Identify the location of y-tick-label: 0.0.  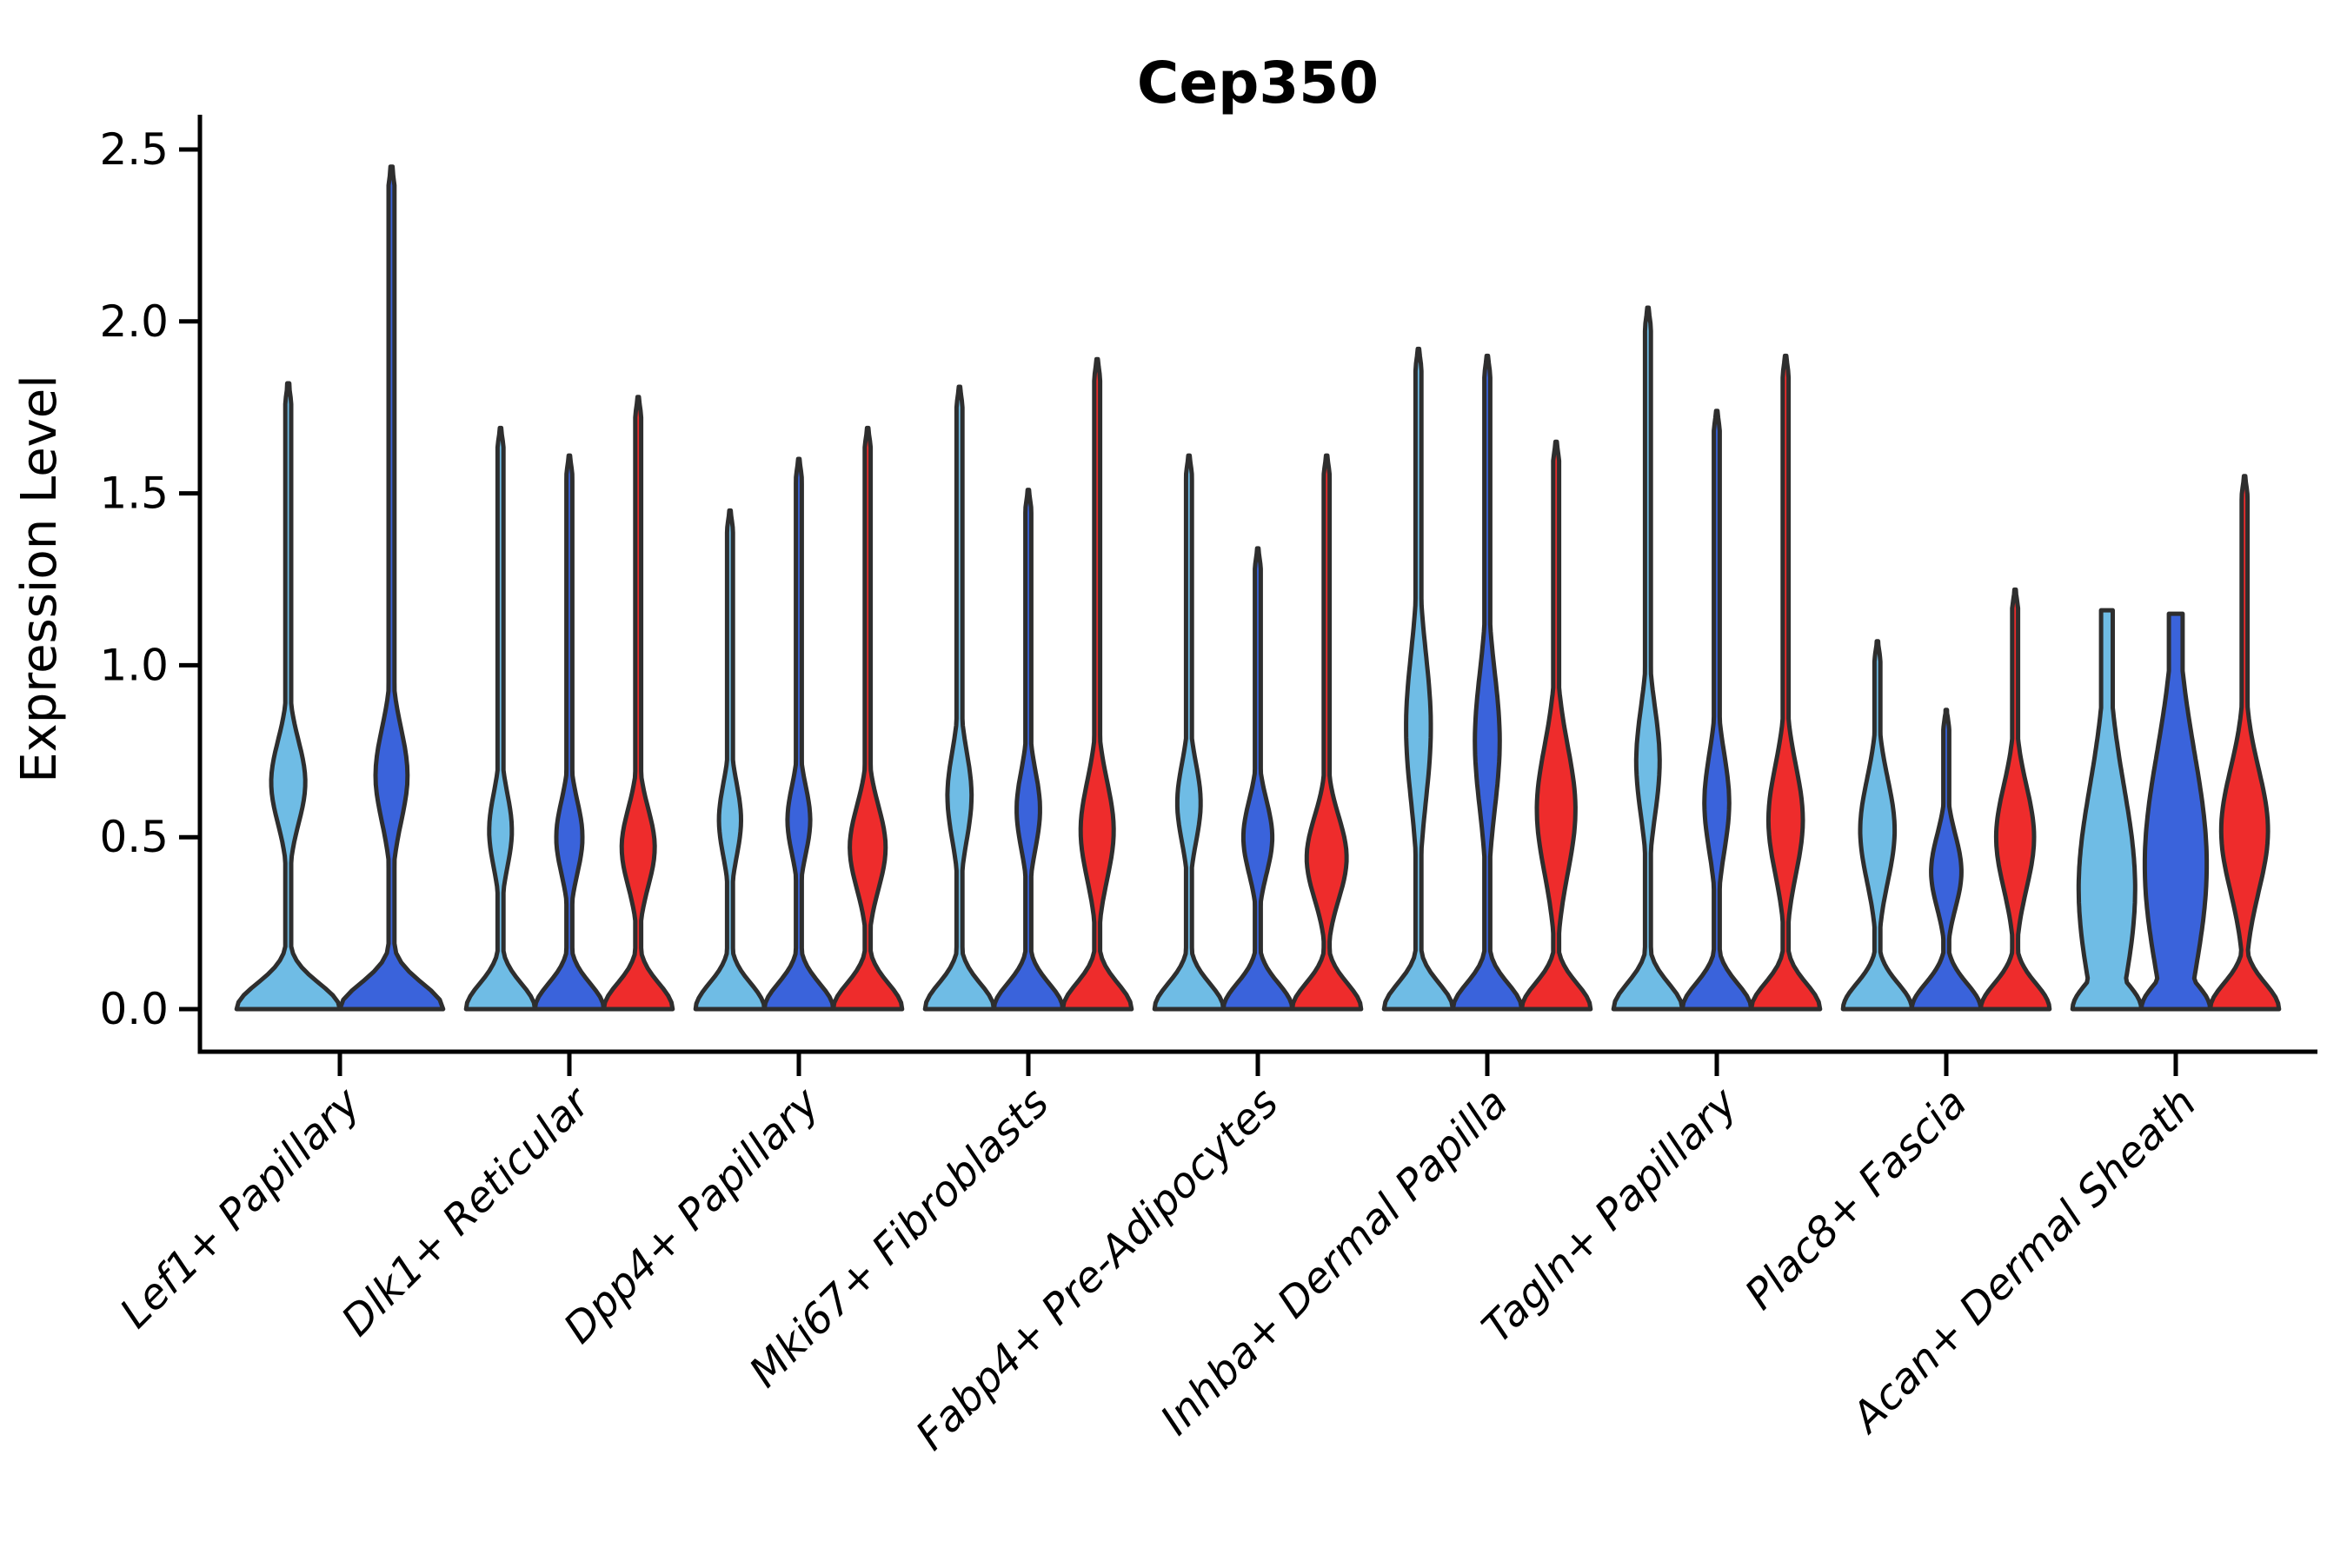
(134, 1009).